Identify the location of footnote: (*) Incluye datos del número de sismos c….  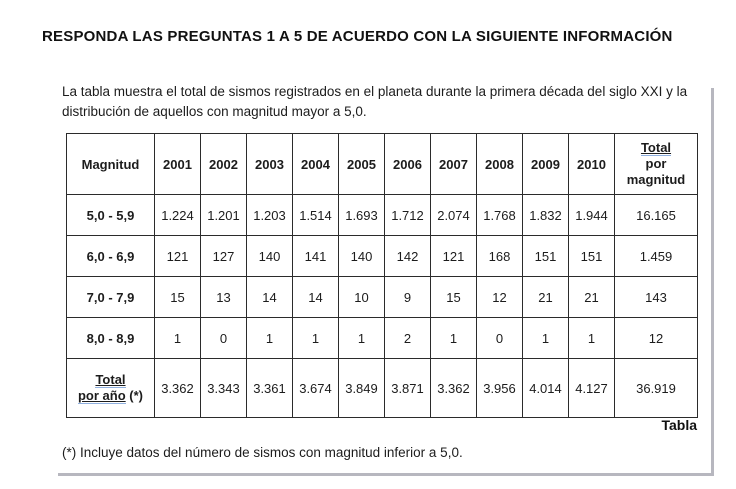
(262, 452).